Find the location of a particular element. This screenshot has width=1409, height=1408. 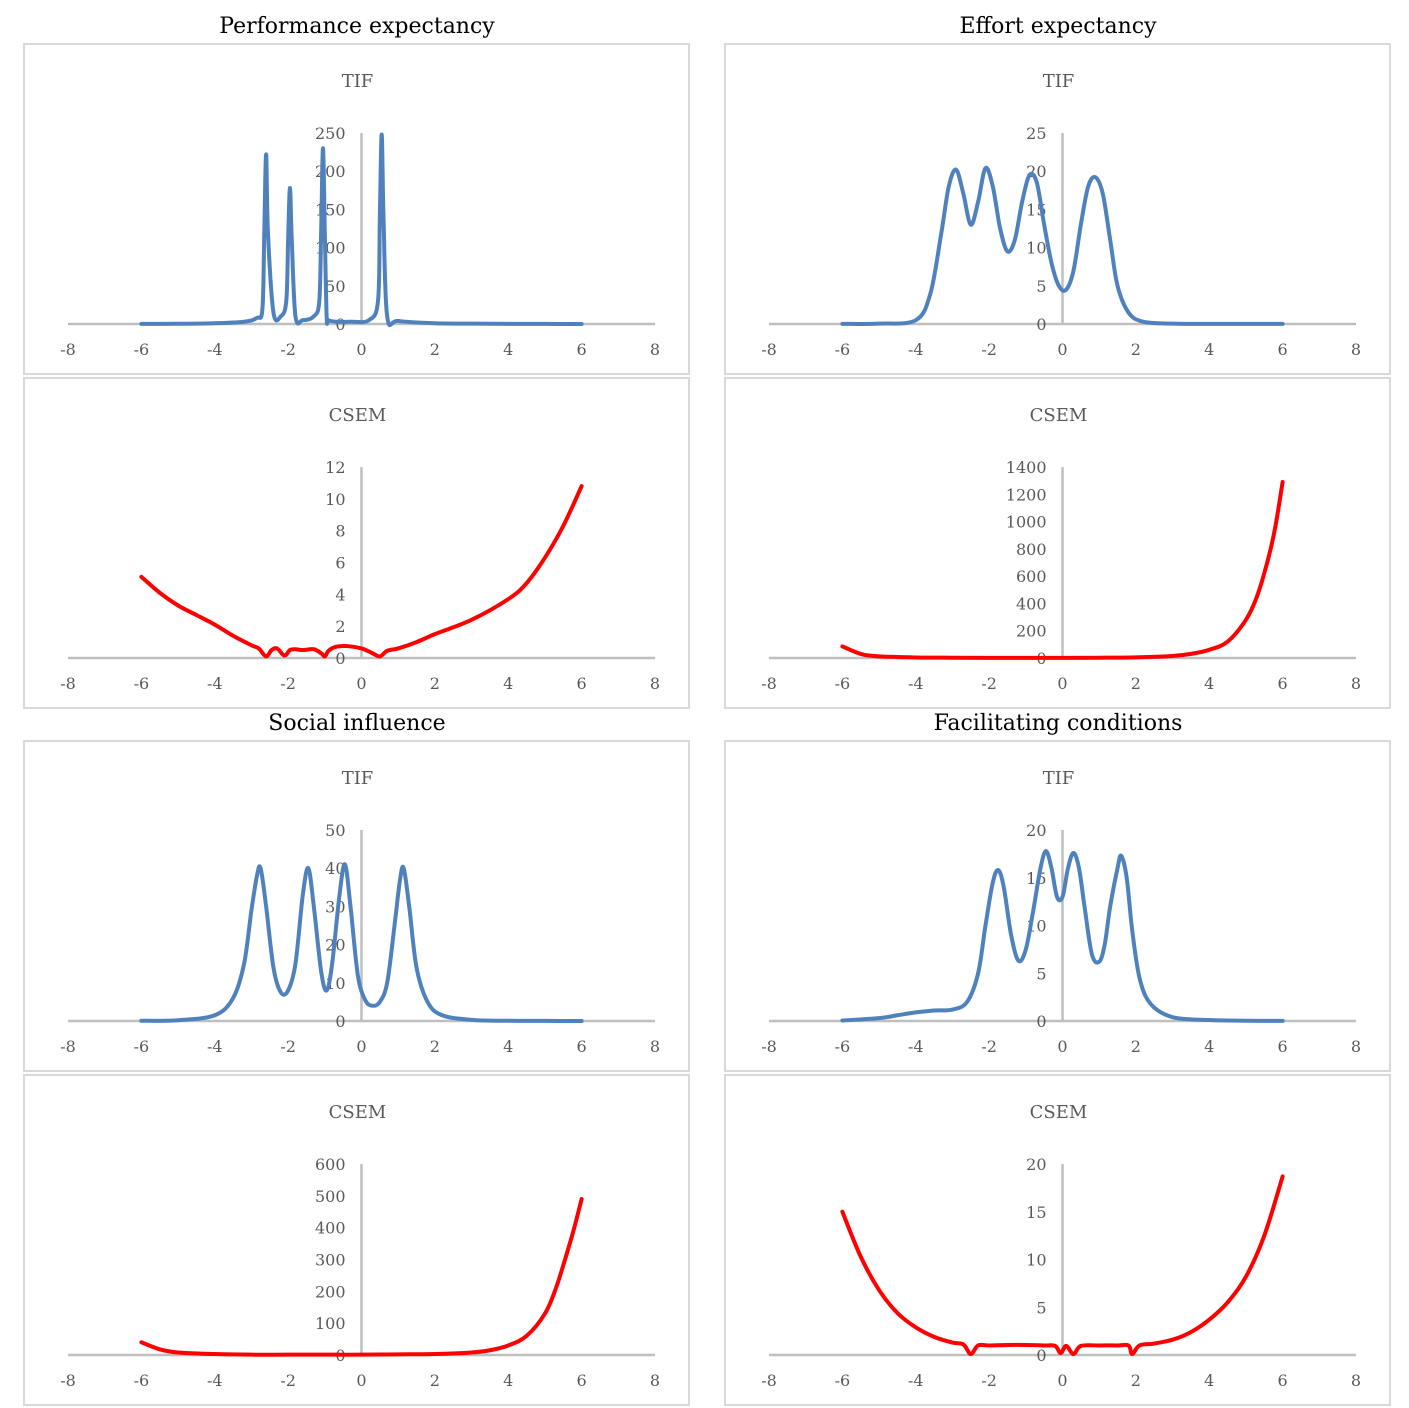

y-tick-label: 1200 is located at coordinates (1026, 494).